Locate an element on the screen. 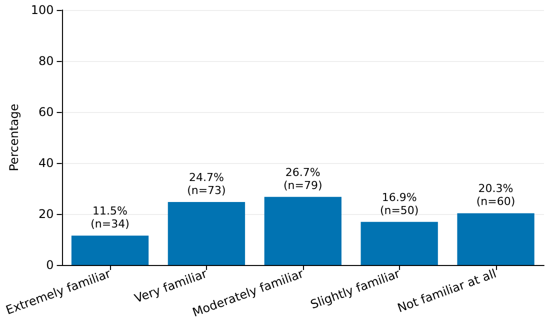 The width and height of the screenshot is (550, 324). y-axis-title: Percentage is located at coordinates (14, 138).